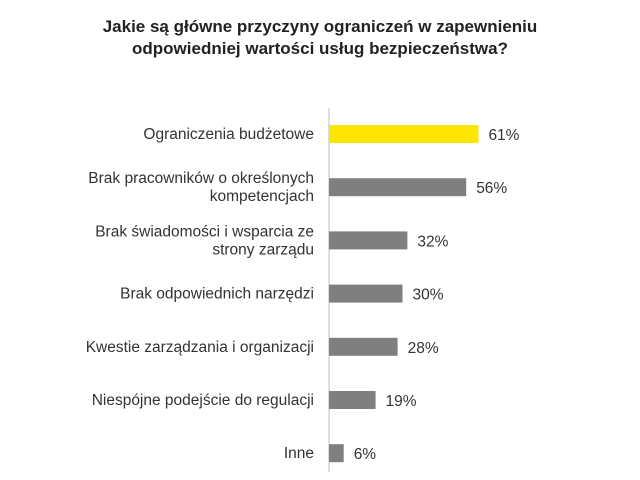  Describe the element at coordinates (299, 453) in the screenshot. I see `category-label: Inne` at that location.